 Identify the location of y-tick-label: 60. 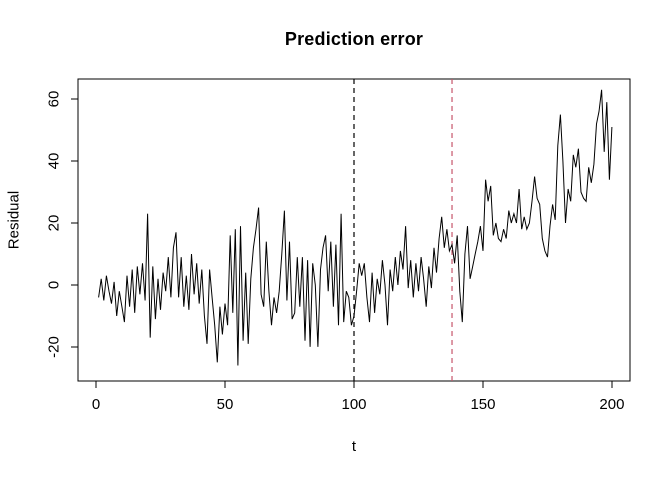
(54, 99).